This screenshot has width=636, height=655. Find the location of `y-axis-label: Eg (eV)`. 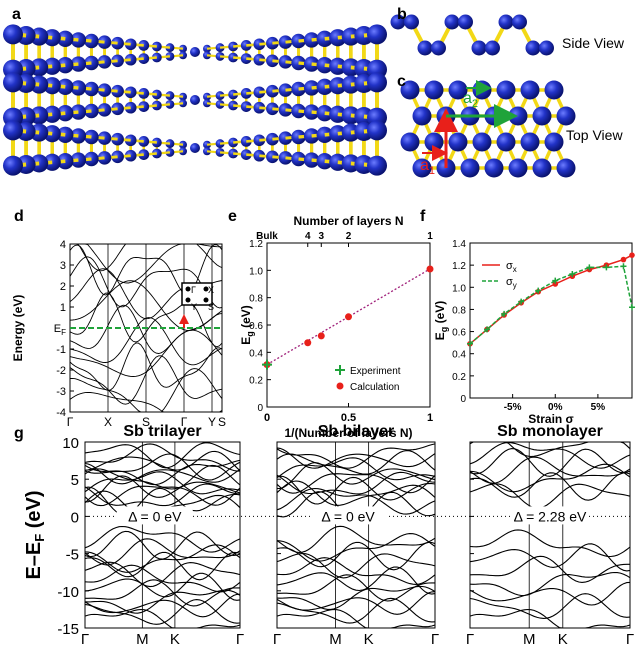

y-axis-label: Eg (eV) is located at coordinates (247, 325).